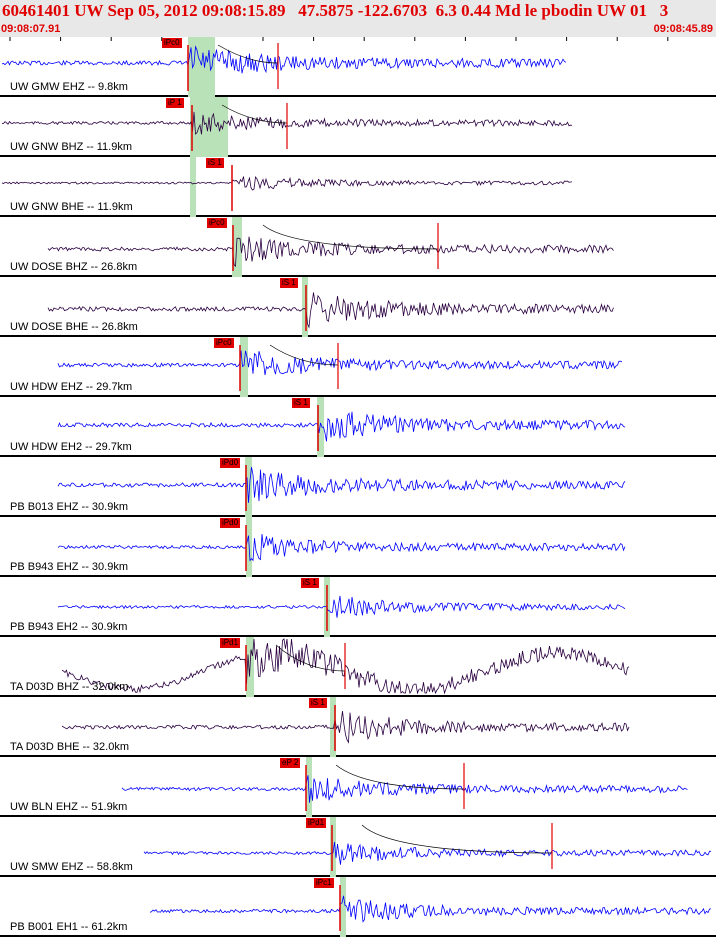 This screenshot has height=938, width=716. Describe the element at coordinates (69, 687) in the screenshot. I see `station-label: TA D03D BHZ -- 32.0km` at that location.